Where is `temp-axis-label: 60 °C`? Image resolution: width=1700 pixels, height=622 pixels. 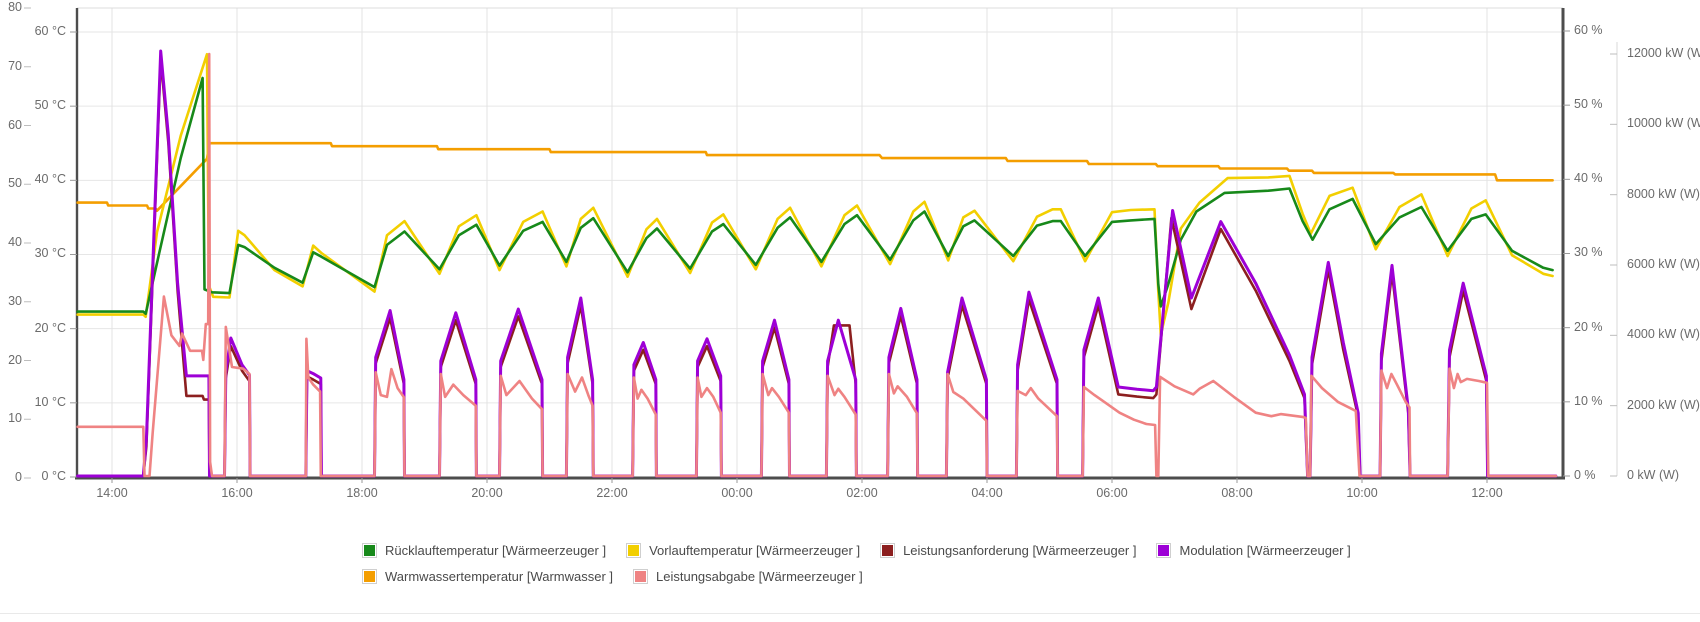 temp-axis-label: 60 °C is located at coordinates (50, 30).